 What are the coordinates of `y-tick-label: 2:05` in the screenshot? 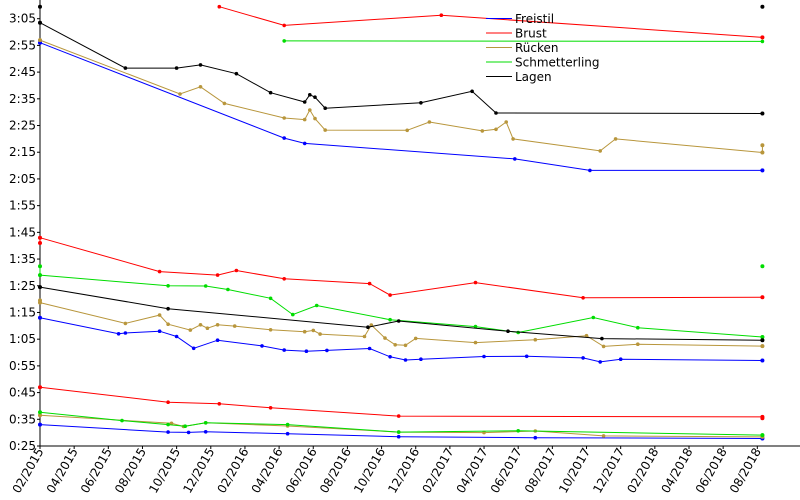 It's located at (22, 179).